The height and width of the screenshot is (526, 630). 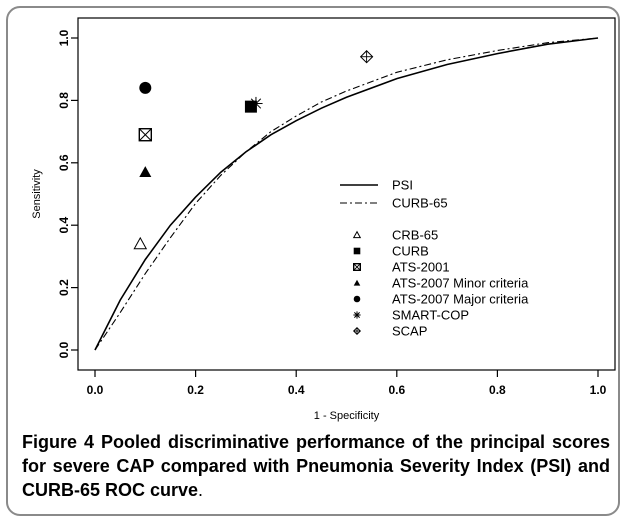 I want to click on legend-label: SCAP, so click(x=409, y=331).